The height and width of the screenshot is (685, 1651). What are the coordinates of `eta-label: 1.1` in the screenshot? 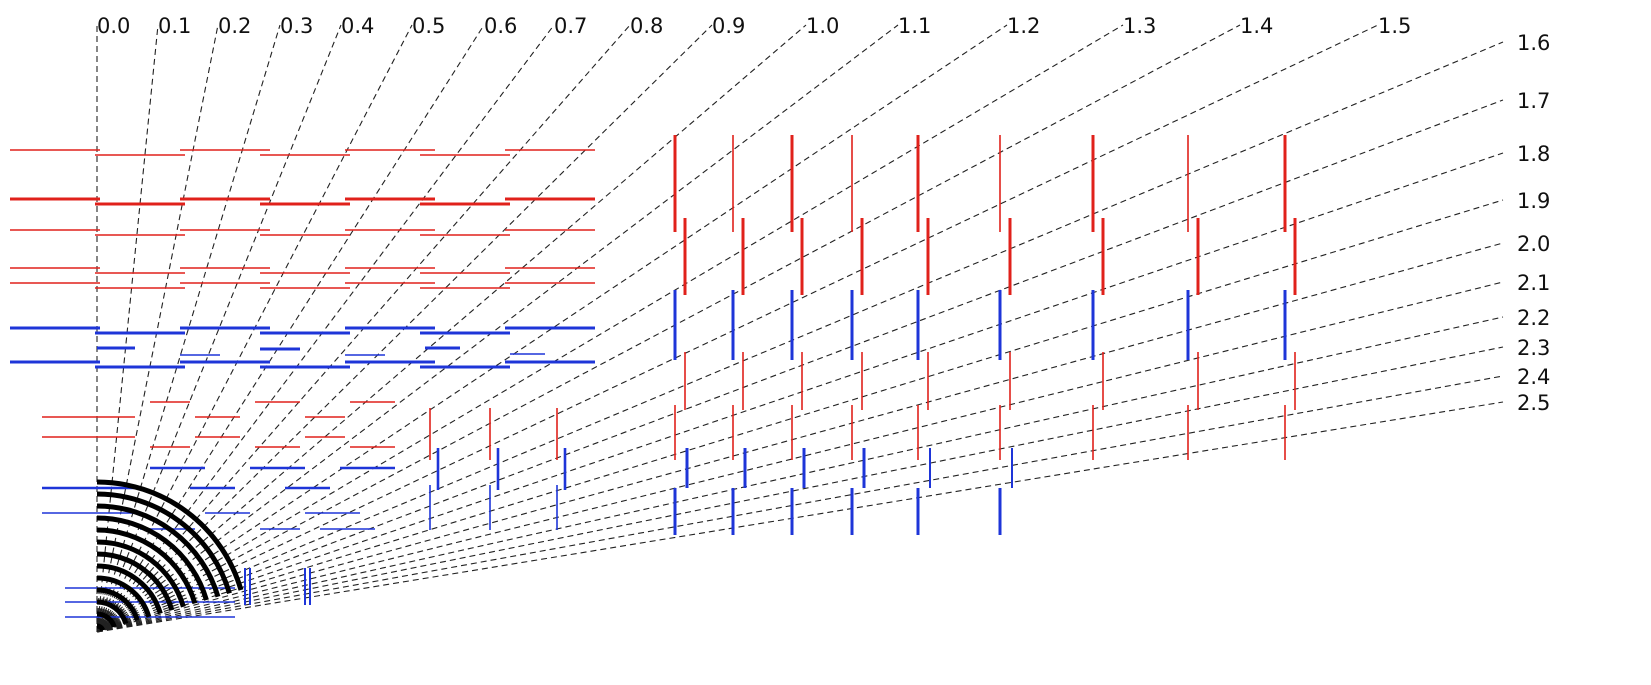 It's located at (914, 26).